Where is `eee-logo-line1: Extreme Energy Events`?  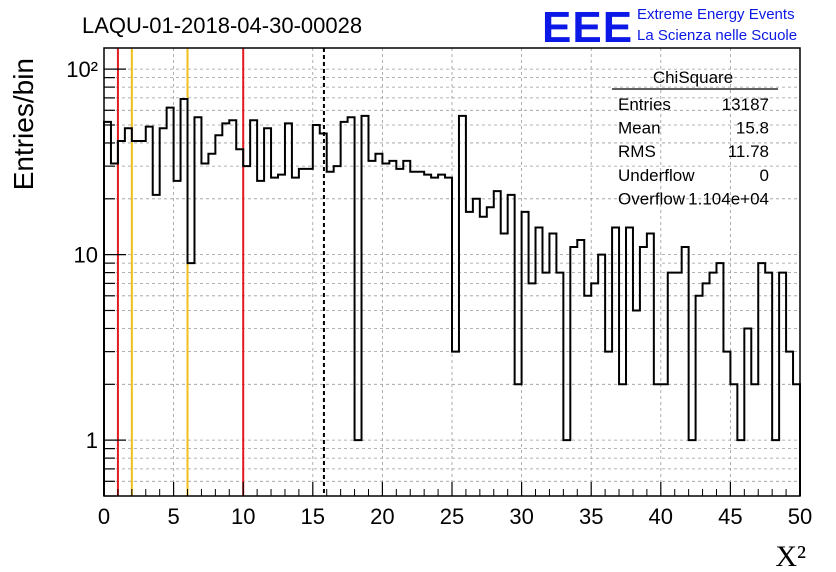
eee-logo-line1: Extreme Energy Events is located at coordinates (716, 14).